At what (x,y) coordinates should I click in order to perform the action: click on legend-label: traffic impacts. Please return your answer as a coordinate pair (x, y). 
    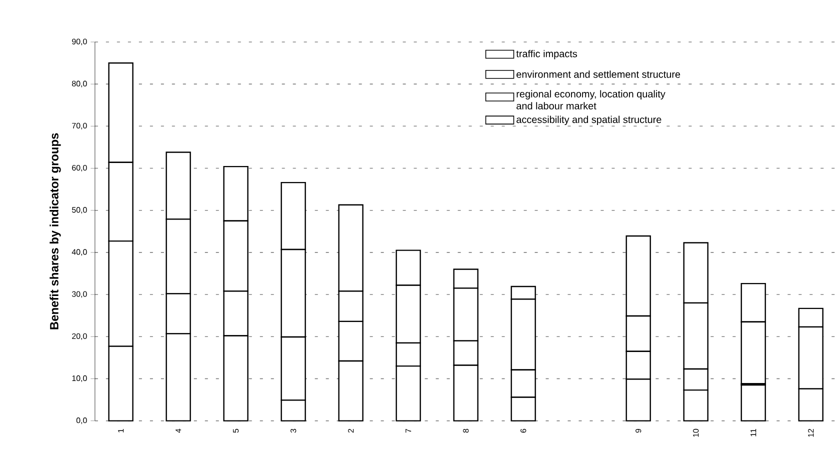
    Looking at the image, I should click on (547, 55).